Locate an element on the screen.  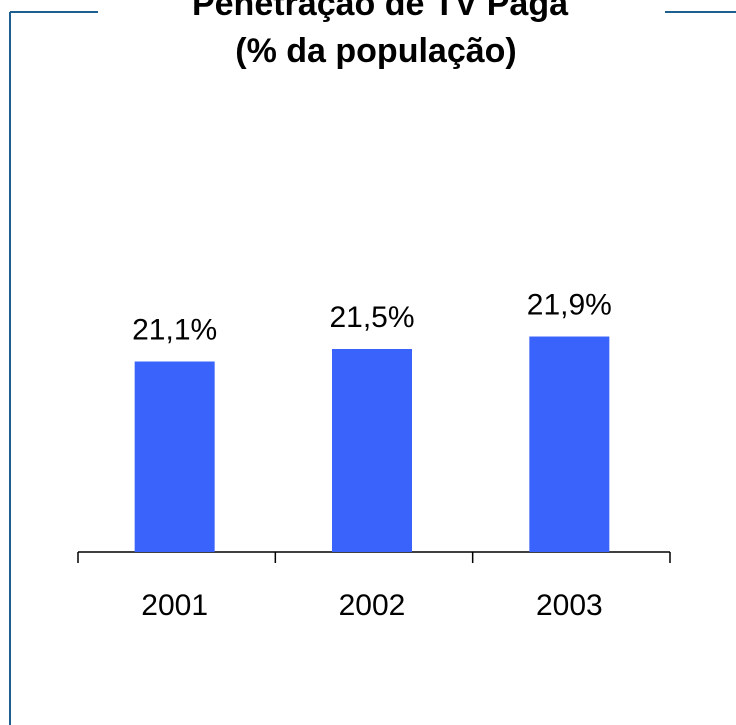
x-tick-label: 2001 is located at coordinates (174, 605).